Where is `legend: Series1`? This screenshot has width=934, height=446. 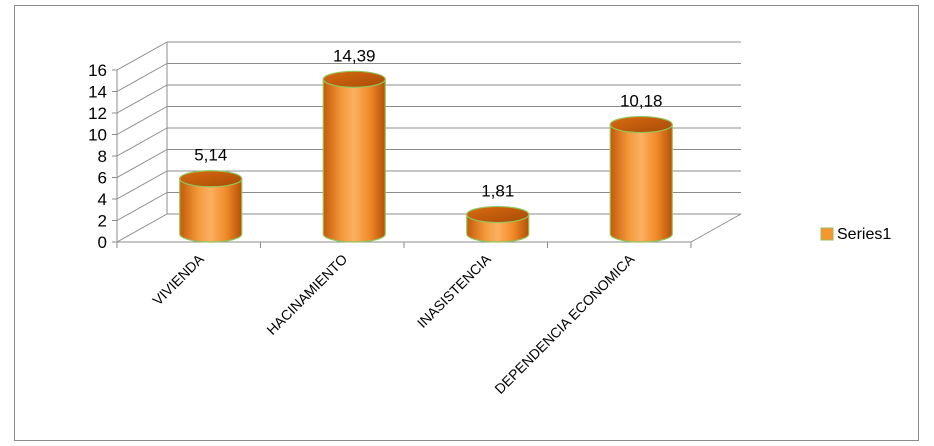
legend: Series1 is located at coordinates (855, 234).